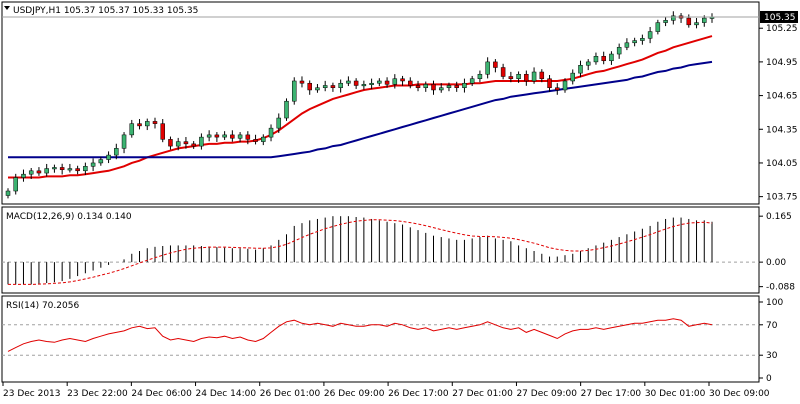 This screenshot has height=404, width=800. I want to click on price-tick-label: 105.25, so click(782, 29).